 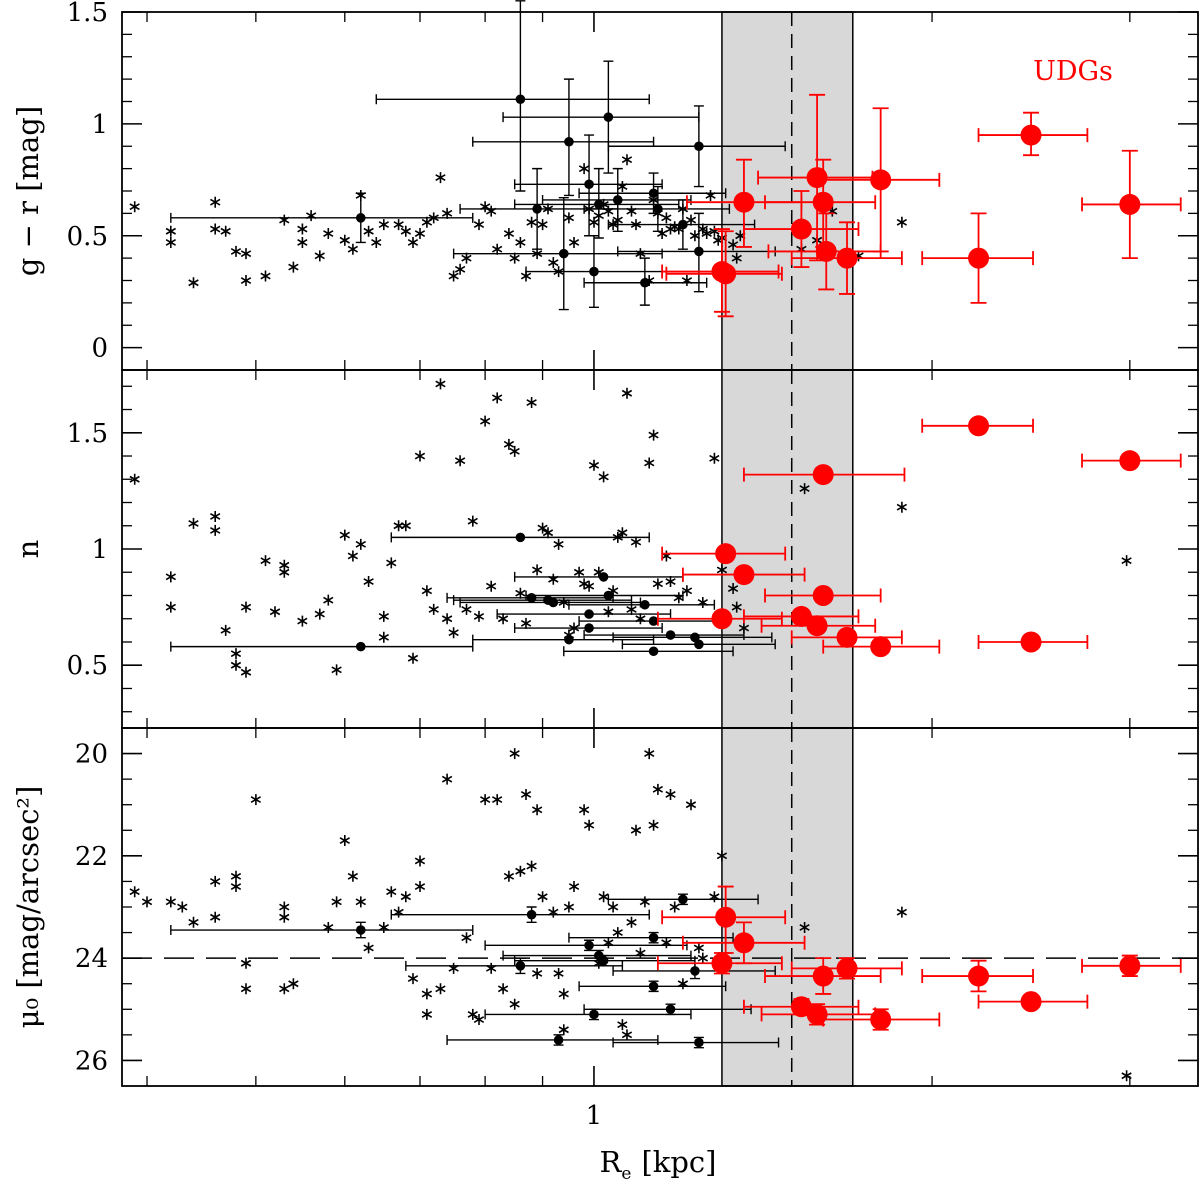 What do you see at coordinates (611, 1162) in the screenshot?
I see `x-axis-label-main: R` at bounding box center [611, 1162].